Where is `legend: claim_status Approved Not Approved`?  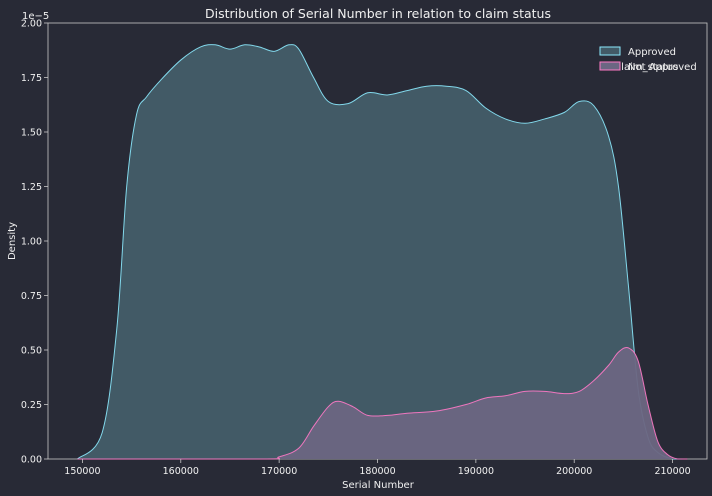 legend: claim_status Approved Not Approved is located at coordinates (648, 59).